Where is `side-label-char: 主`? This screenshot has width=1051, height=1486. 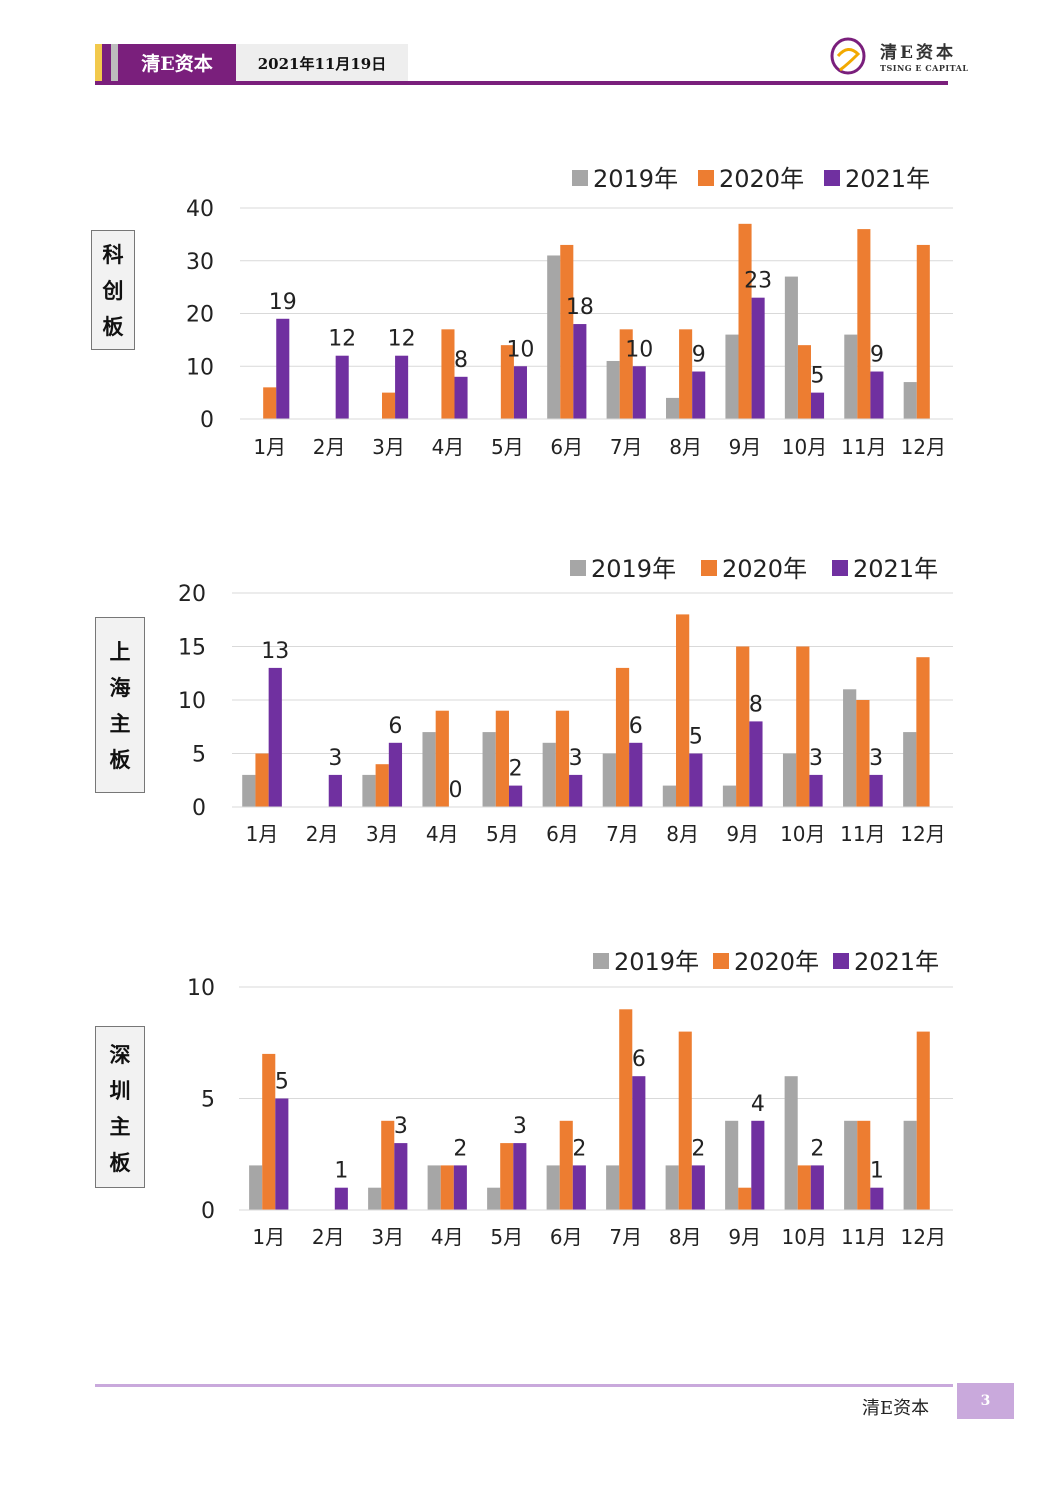
side-label-char: 主 is located at coordinates (120, 724).